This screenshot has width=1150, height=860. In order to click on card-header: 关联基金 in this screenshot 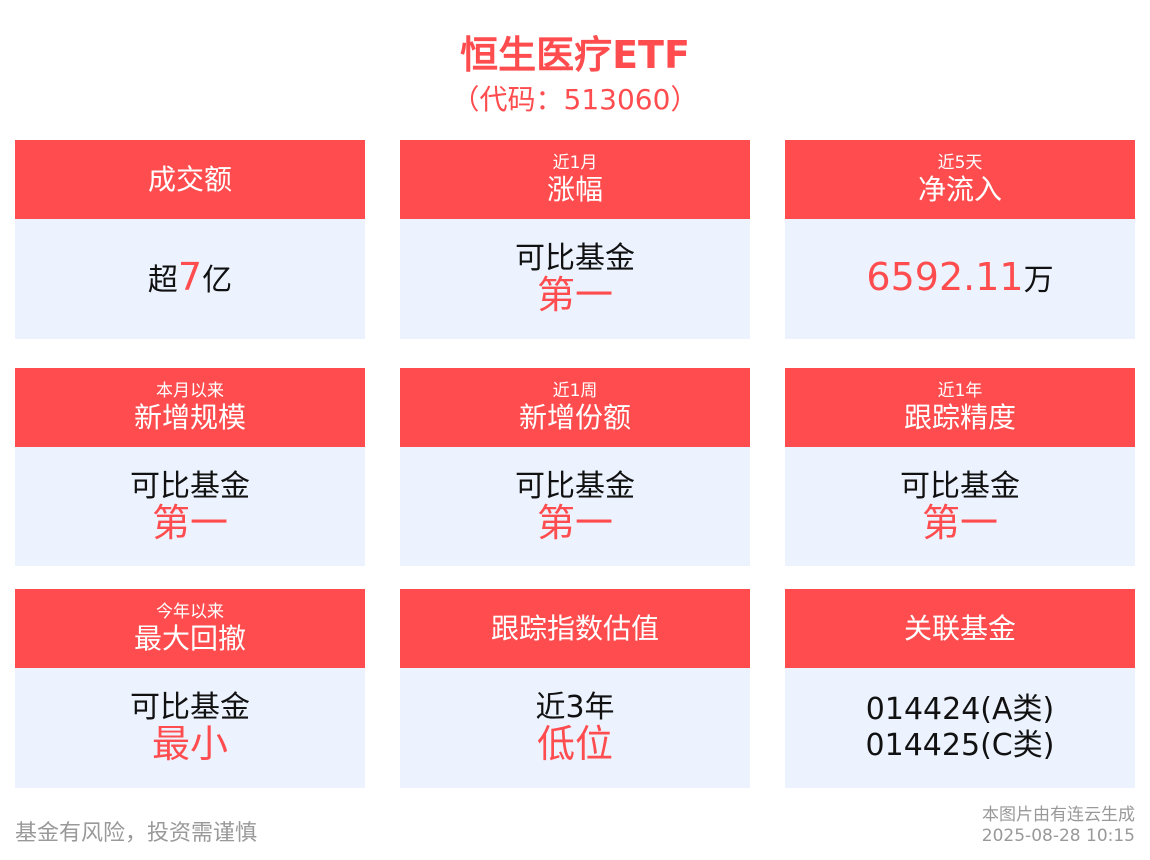, I will do `click(960, 628)`.